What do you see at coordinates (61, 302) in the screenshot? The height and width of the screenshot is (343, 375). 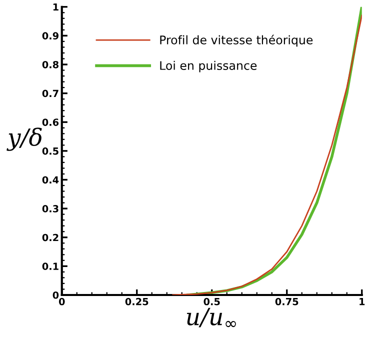 I see `x-tick-label: 0` at bounding box center [61, 302].